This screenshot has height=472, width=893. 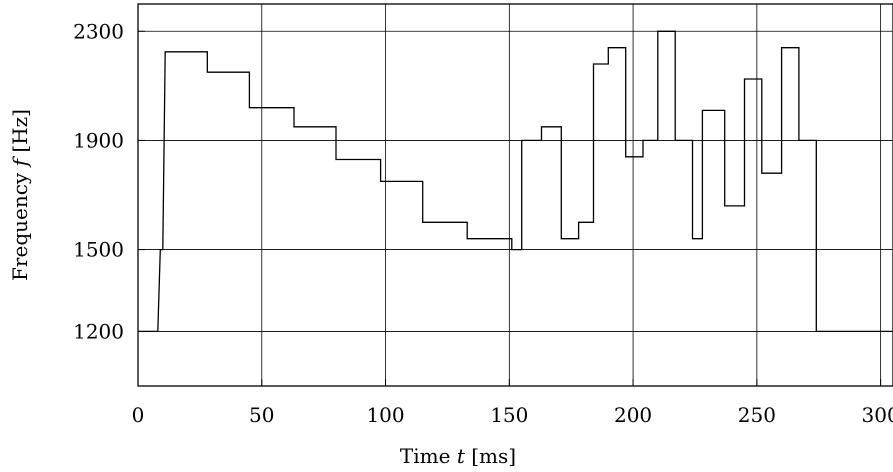 I want to click on y-tick-label: 1200, so click(x=98, y=331).